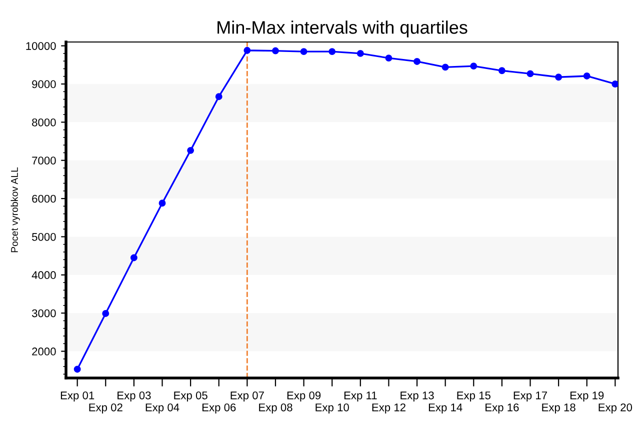 Image resolution: width=644 pixels, height=437 pixels. Describe the element at coordinates (44, 313) in the screenshot. I see `y-tick-label: 3000` at that location.